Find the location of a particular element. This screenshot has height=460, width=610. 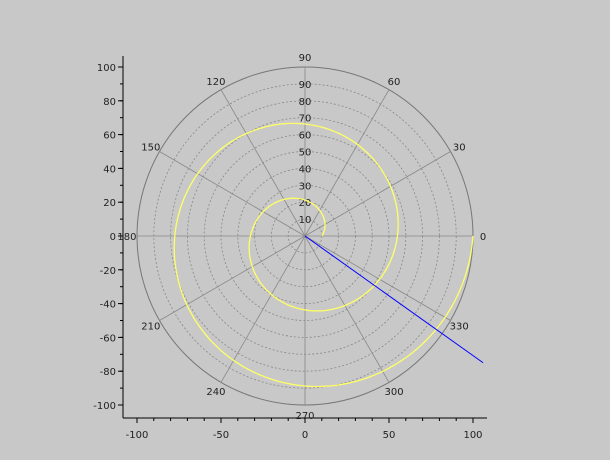

x-tick-label: 100 is located at coordinates (472, 435).